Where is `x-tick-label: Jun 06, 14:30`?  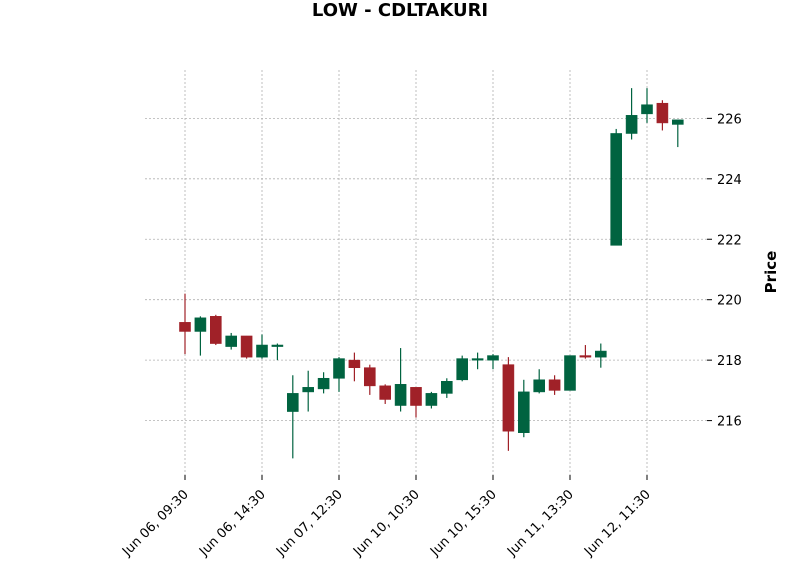 x-tick-label: Jun 06, 14:30 is located at coordinates (232, 523).